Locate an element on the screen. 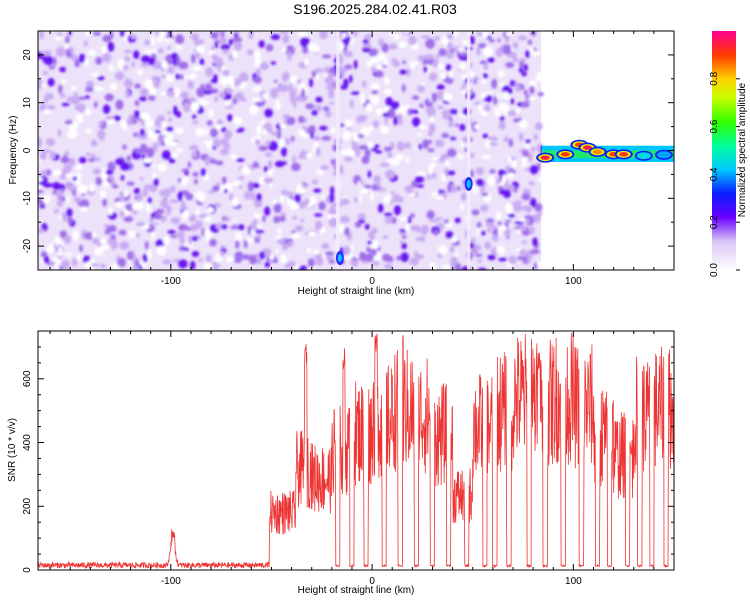 This screenshot has width=750, height=600. signal-peak is located at coordinates (598, 152).